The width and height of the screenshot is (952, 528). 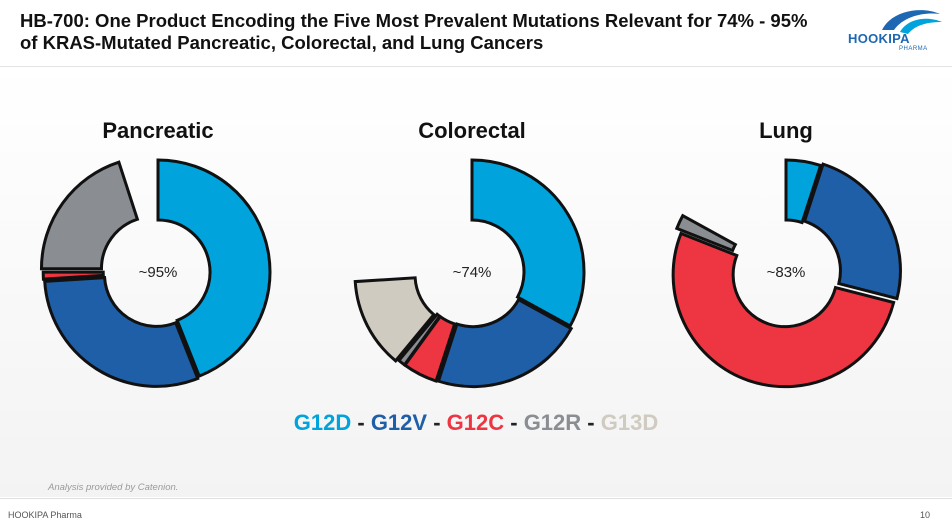 I want to click on slice-colorectal-g13d, so click(x=394, y=319).